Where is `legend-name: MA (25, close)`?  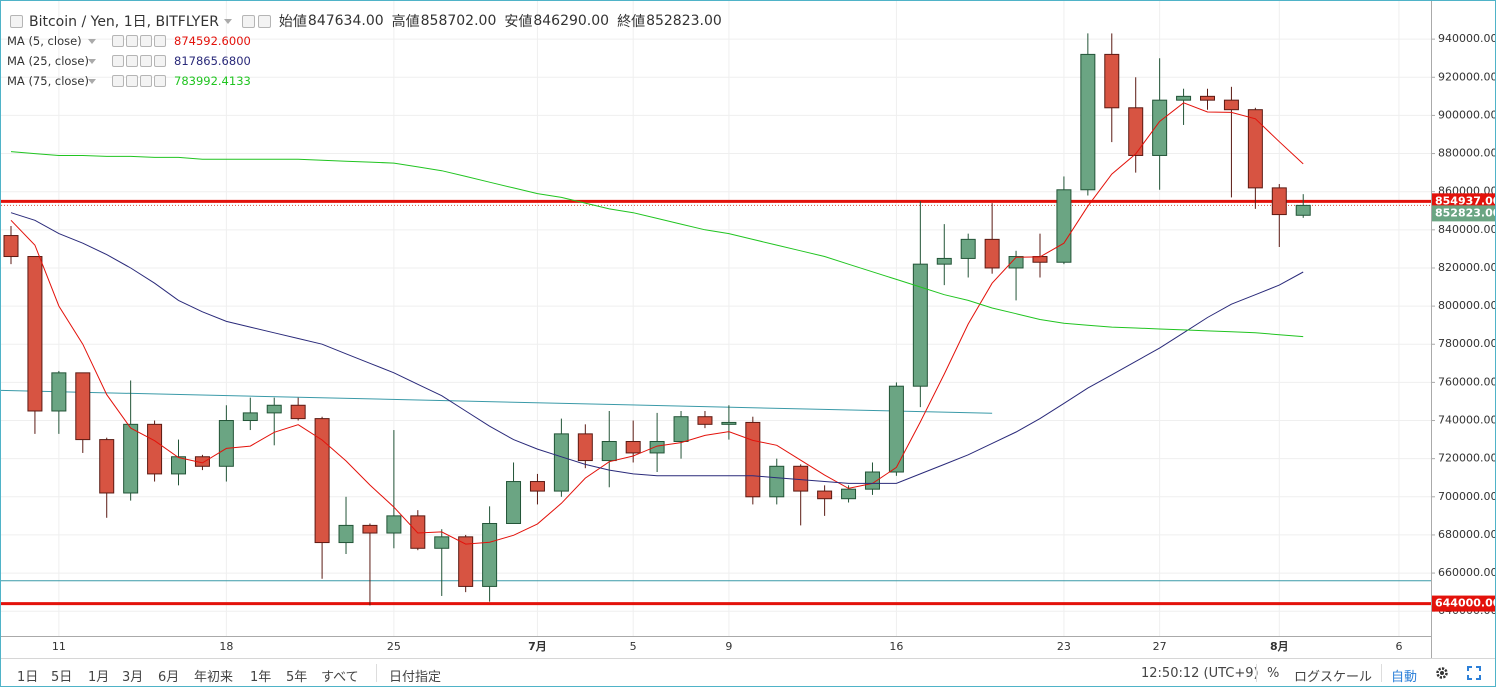 legend-name: MA (25, close) is located at coordinates (48, 61).